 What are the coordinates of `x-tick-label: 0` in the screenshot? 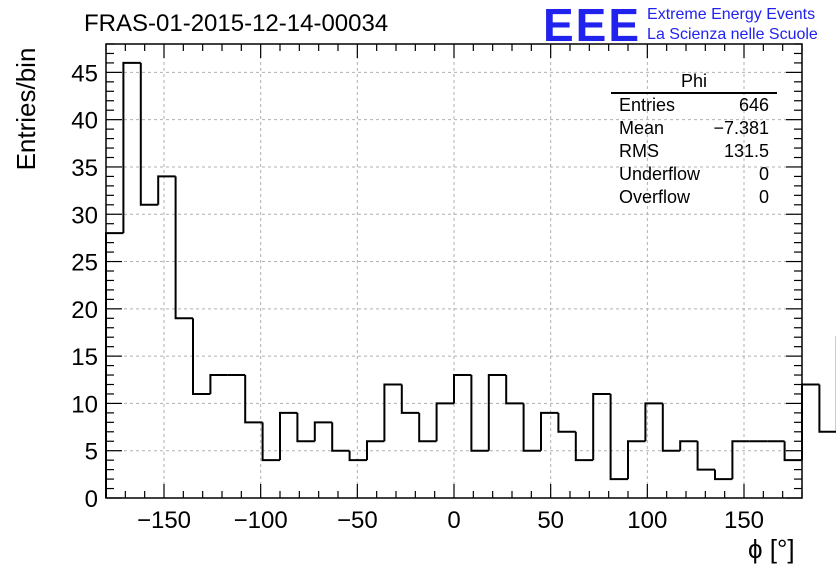 It's located at (453, 520).